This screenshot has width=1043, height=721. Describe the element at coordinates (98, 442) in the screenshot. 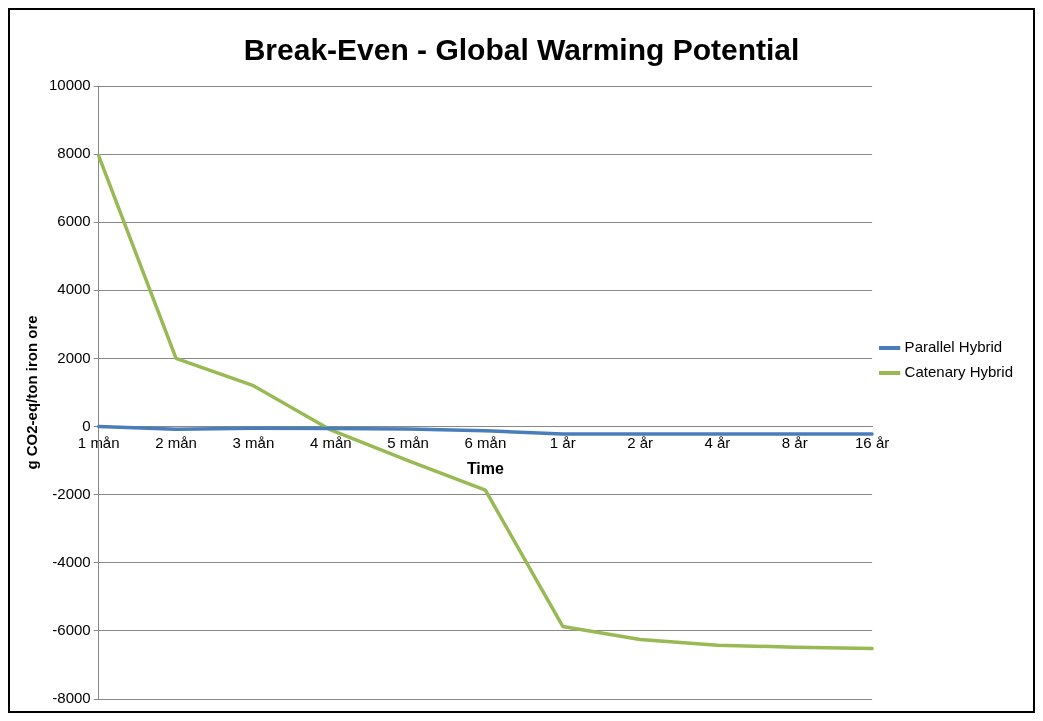

I see `x-tick-label: 1 mån` at that location.